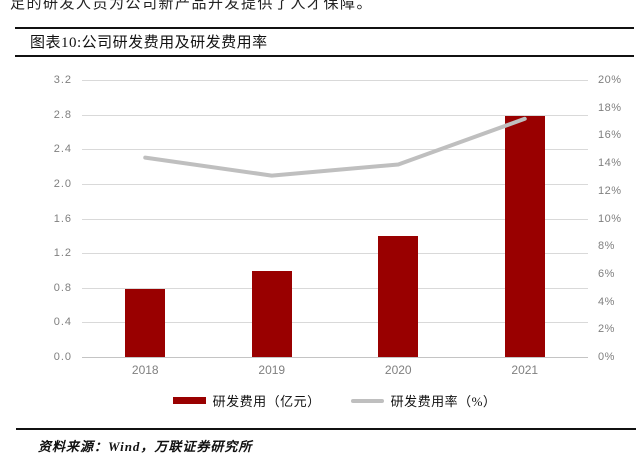  I want to click on left-axis-tick: 0.8, so click(62, 287).